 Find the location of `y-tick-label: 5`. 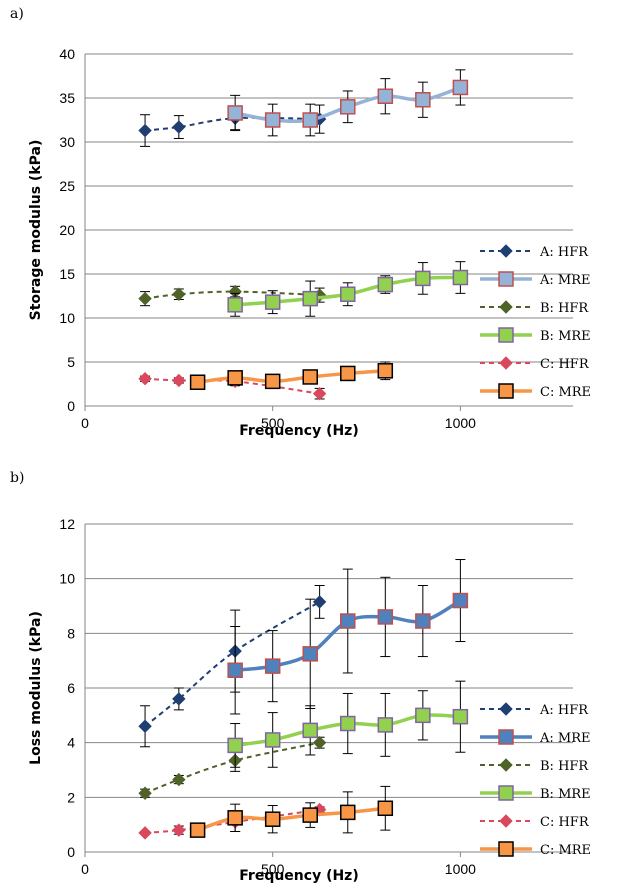

y-tick-label: 5 is located at coordinates (71, 362).